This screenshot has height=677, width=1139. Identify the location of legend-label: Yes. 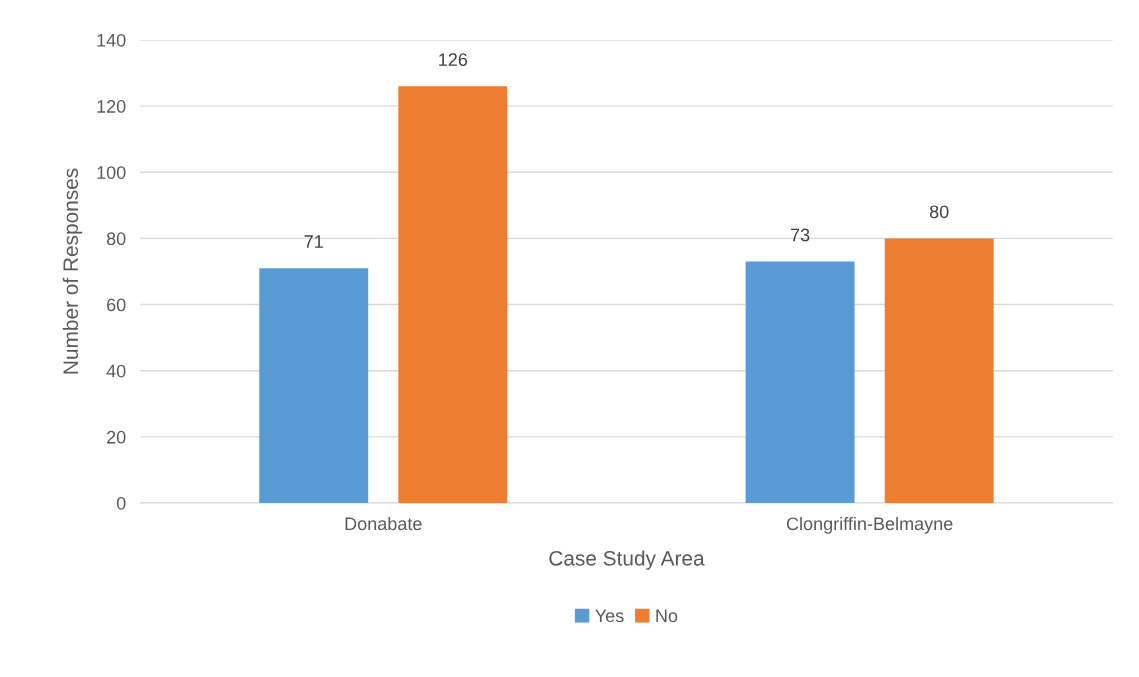
(609, 616).